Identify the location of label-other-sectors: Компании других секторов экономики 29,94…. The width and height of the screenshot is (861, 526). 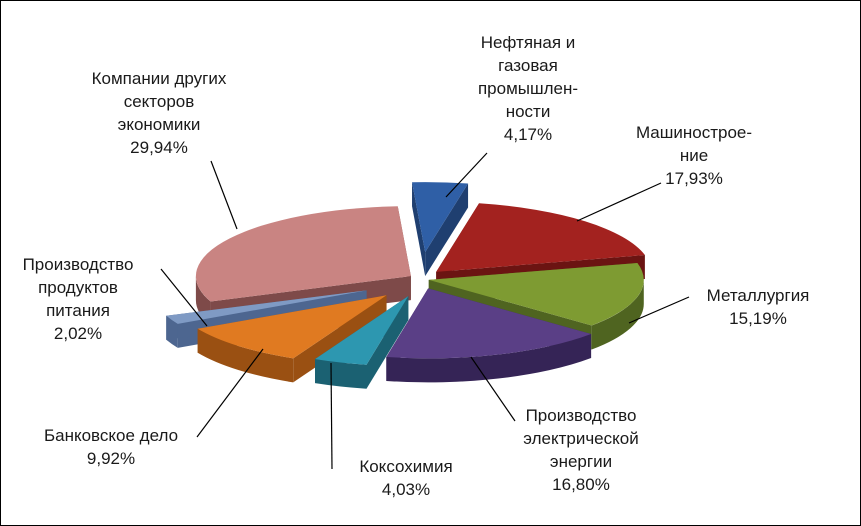
(159, 113).